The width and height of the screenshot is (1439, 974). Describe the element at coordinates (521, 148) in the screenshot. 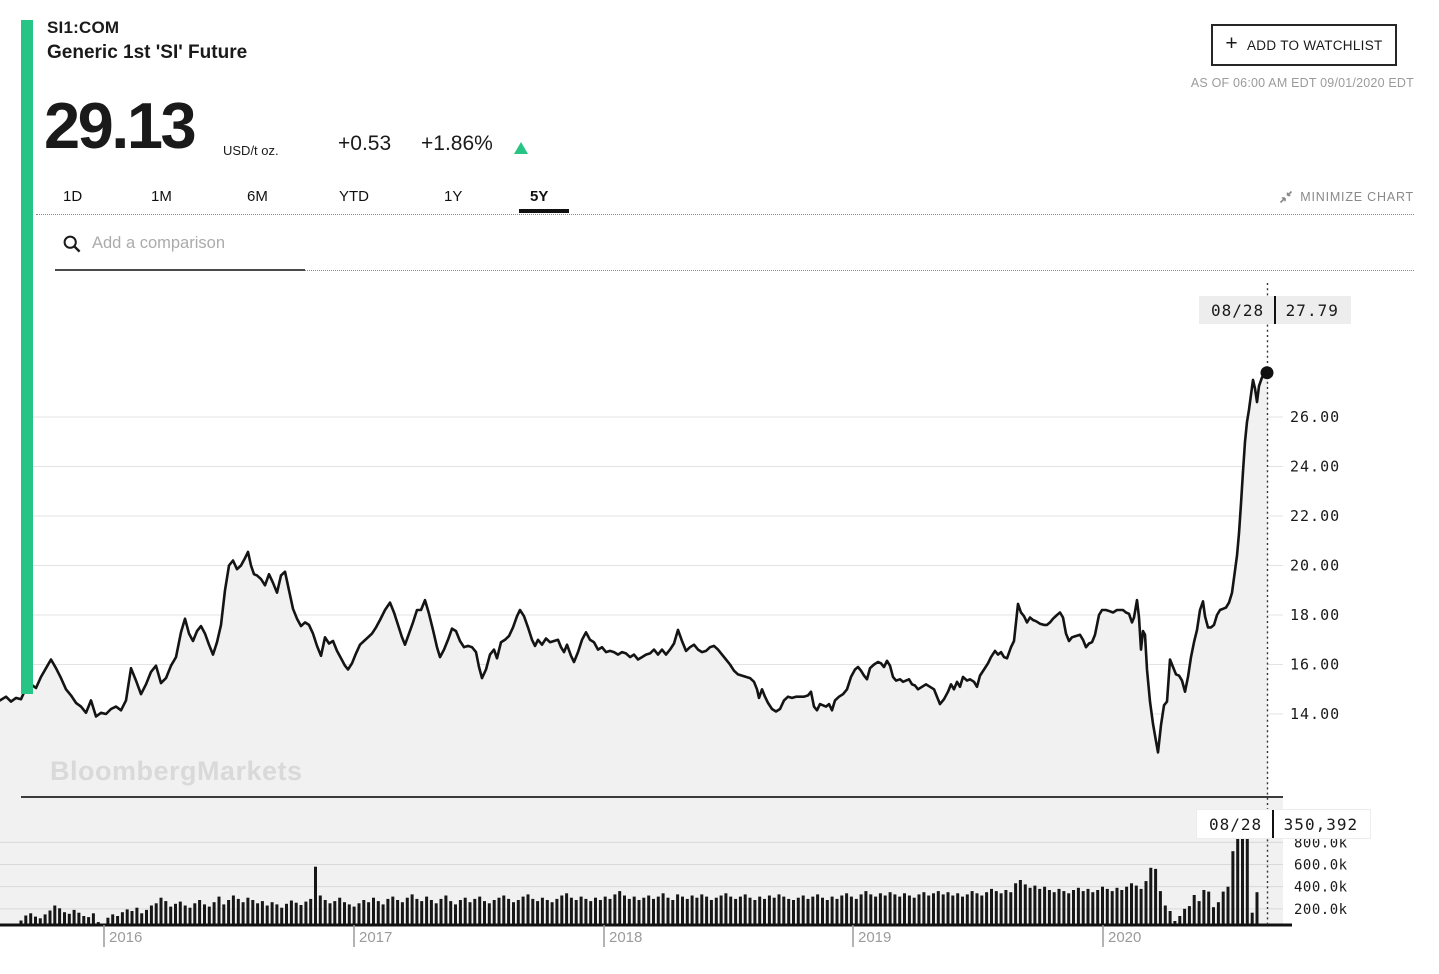

I see `up-arrow-icon` at that location.